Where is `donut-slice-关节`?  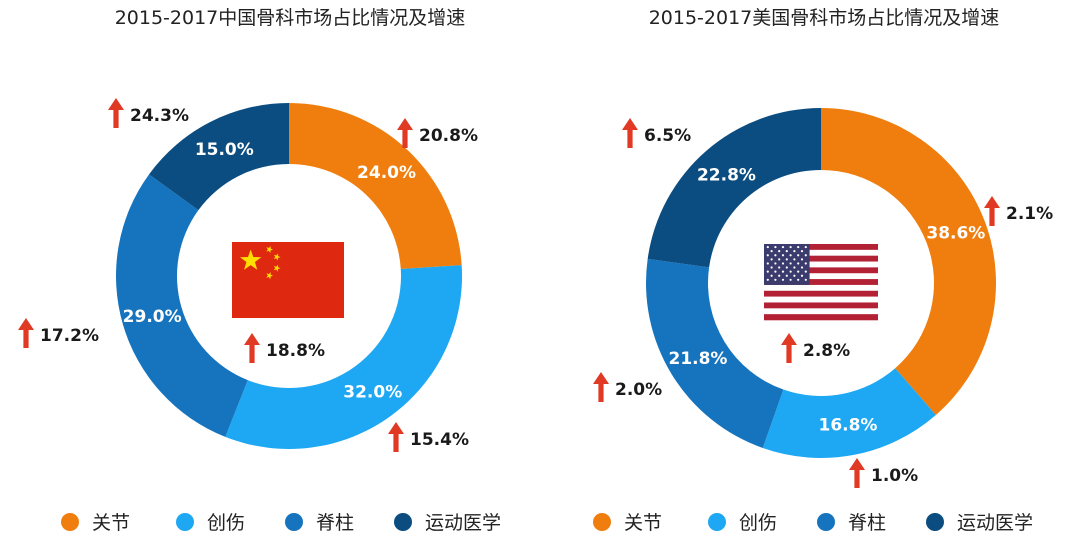 donut-slice-关节 is located at coordinates (908, 261).